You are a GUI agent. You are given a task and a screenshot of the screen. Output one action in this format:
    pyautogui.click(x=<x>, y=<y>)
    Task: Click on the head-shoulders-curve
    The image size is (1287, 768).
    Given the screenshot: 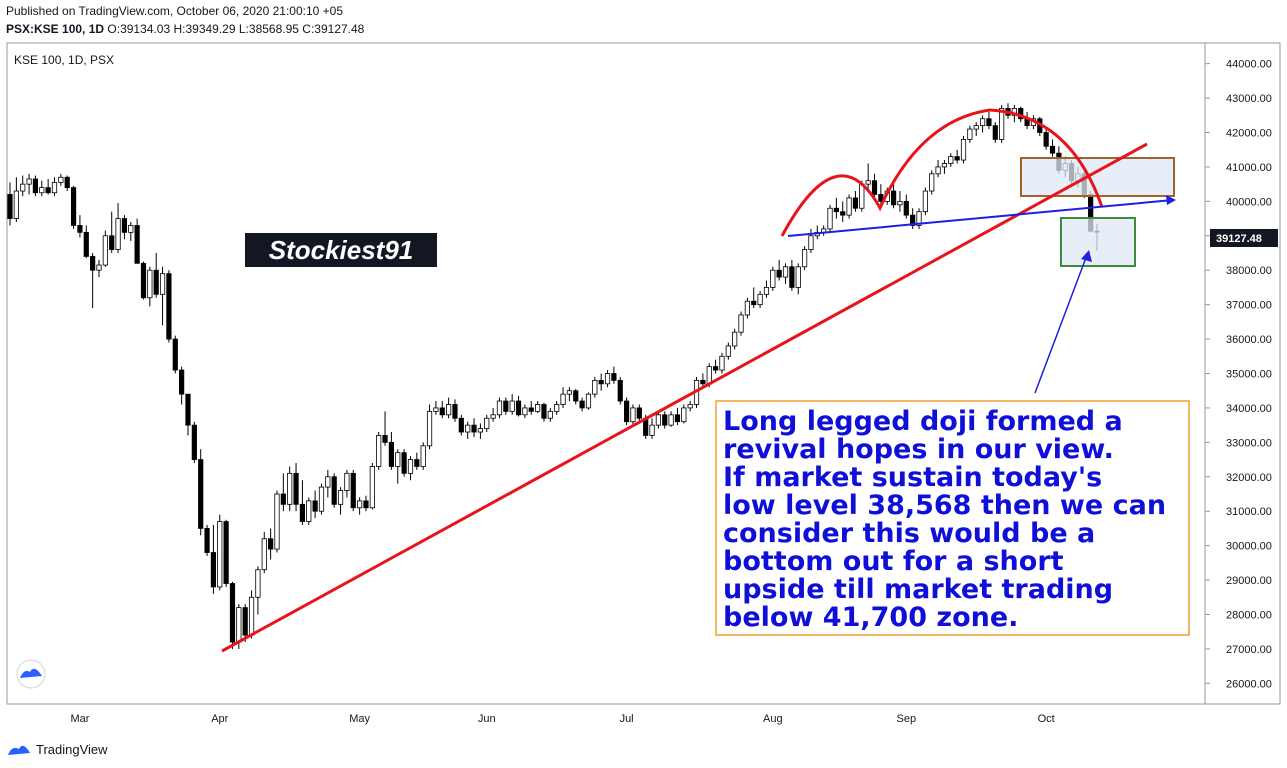 What is the action you would take?
    pyautogui.click(x=942, y=172)
    